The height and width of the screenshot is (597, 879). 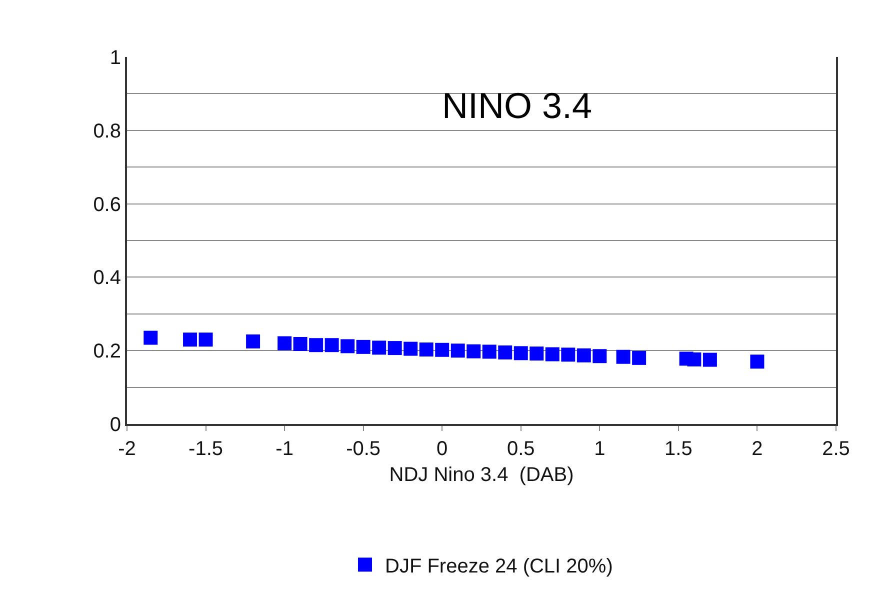 What do you see at coordinates (107, 131) in the screenshot?
I see `y-tick-label: 0.8` at bounding box center [107, 131].